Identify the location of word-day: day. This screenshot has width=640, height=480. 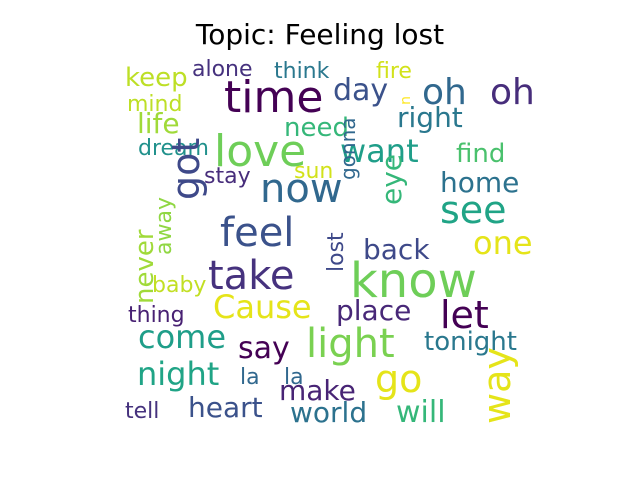
(360, 90).